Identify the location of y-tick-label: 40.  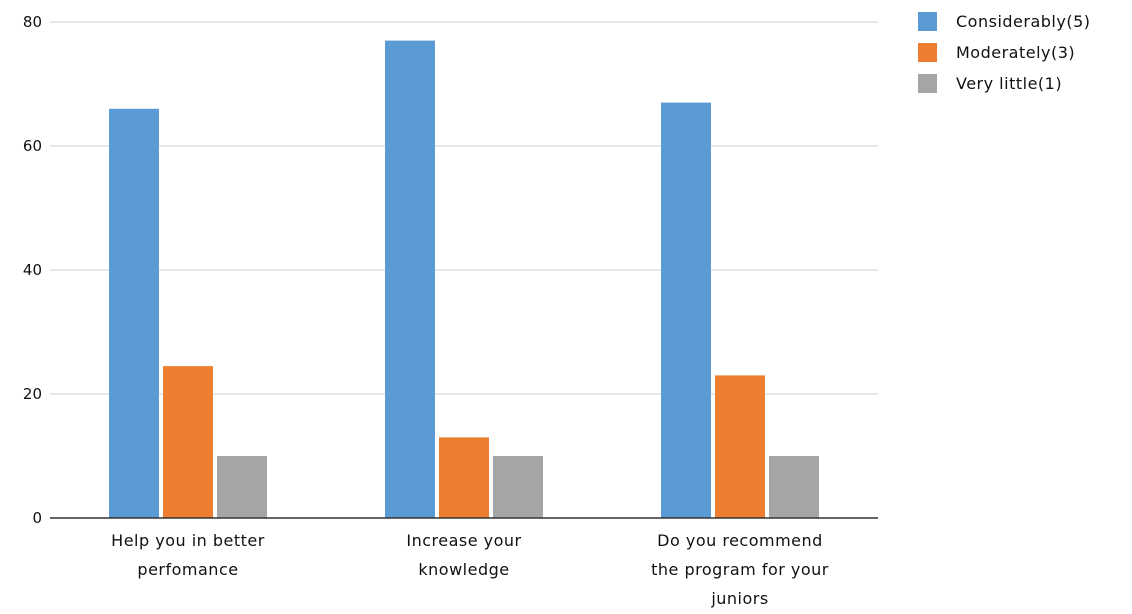
(32, 270).